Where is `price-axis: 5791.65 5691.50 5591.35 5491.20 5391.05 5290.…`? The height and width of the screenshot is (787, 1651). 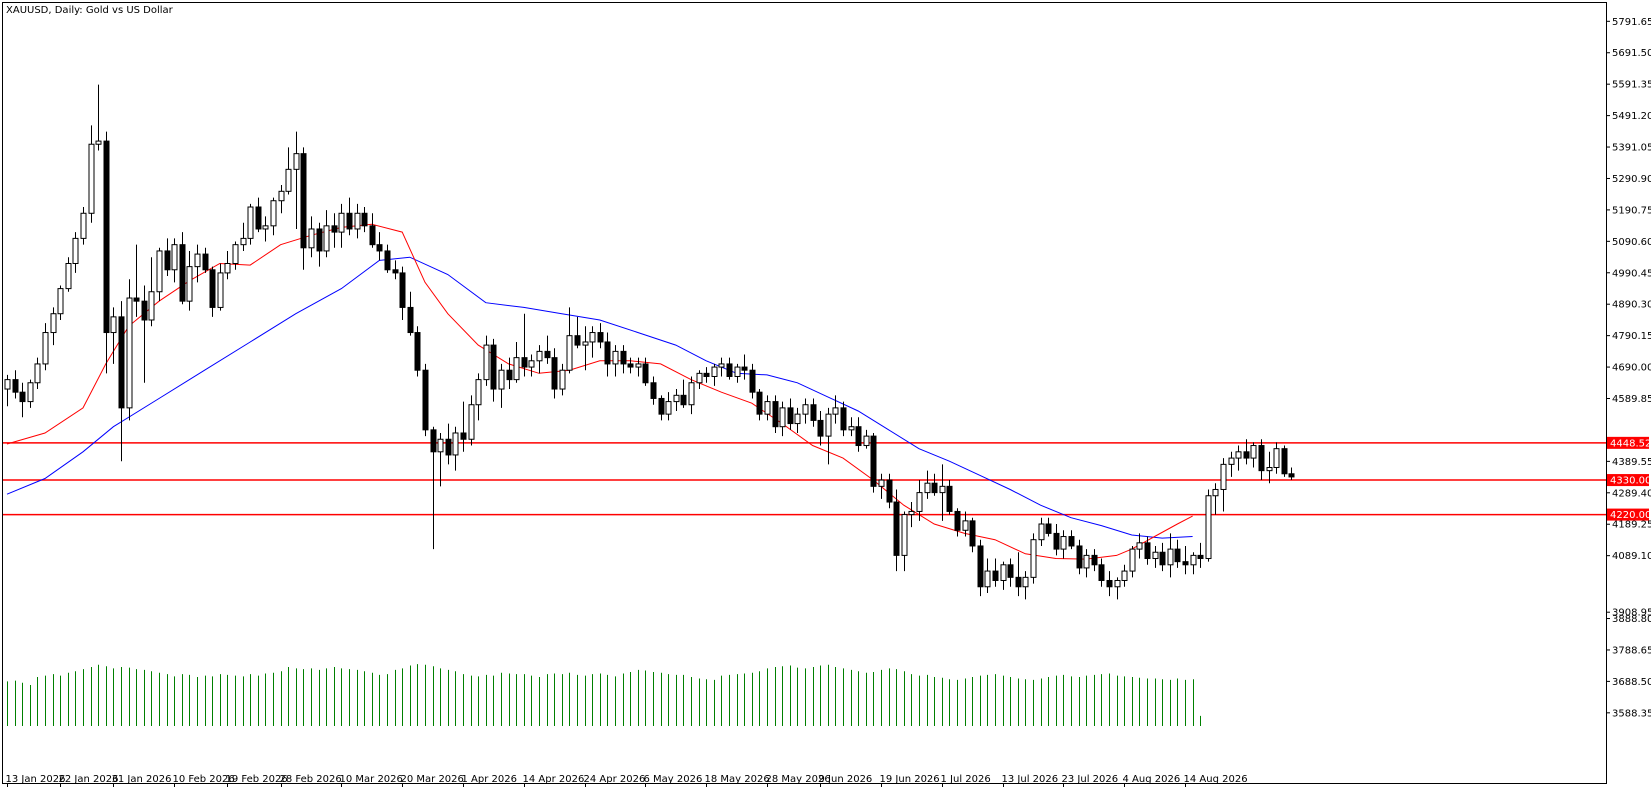
price-axis: 5791.65 5691.50 5591.35 5491.20 5391.05 5290.… is located at coordinates (1628, 368).